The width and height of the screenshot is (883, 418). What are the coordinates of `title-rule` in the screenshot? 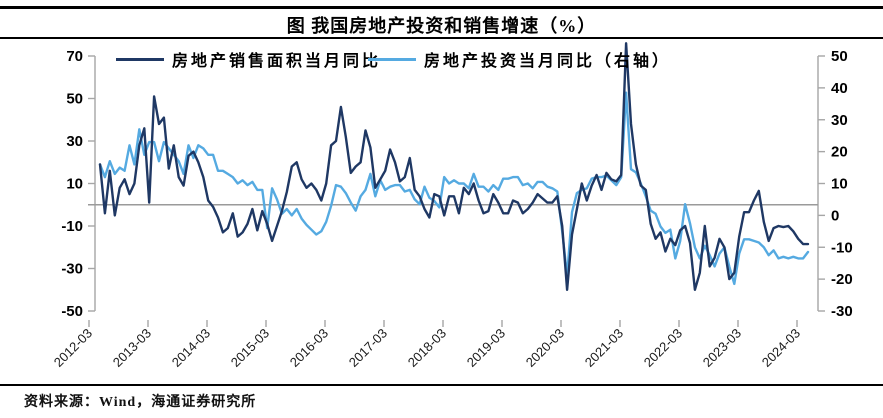 It's located at (441, 38).